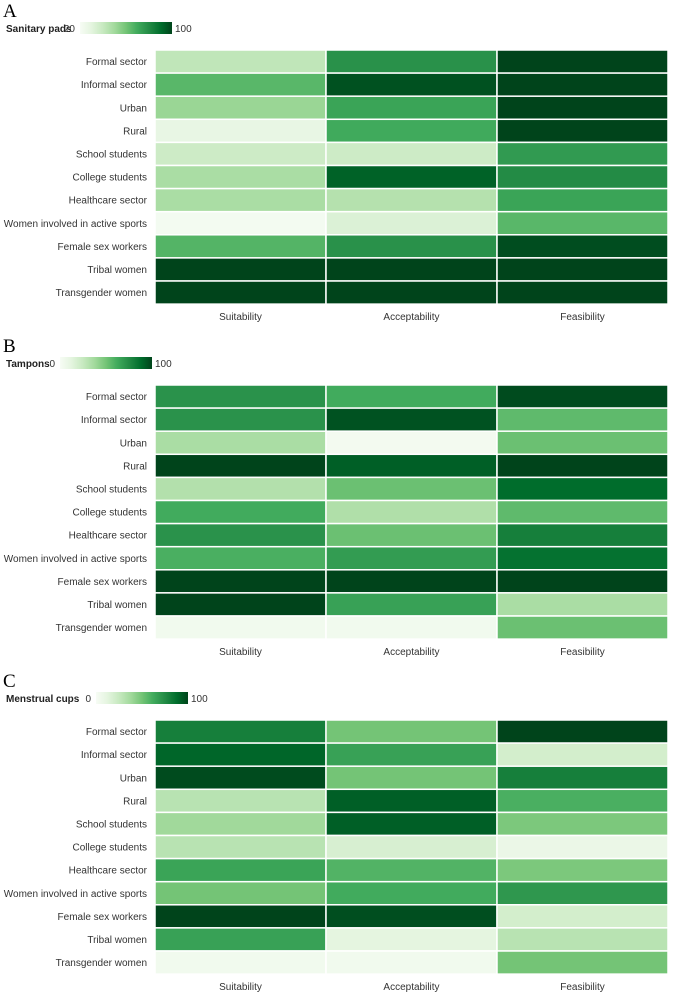 The width and height of the screenshot is (673, 996). I want to click on legend-title: Tampons, so click(28, 364).